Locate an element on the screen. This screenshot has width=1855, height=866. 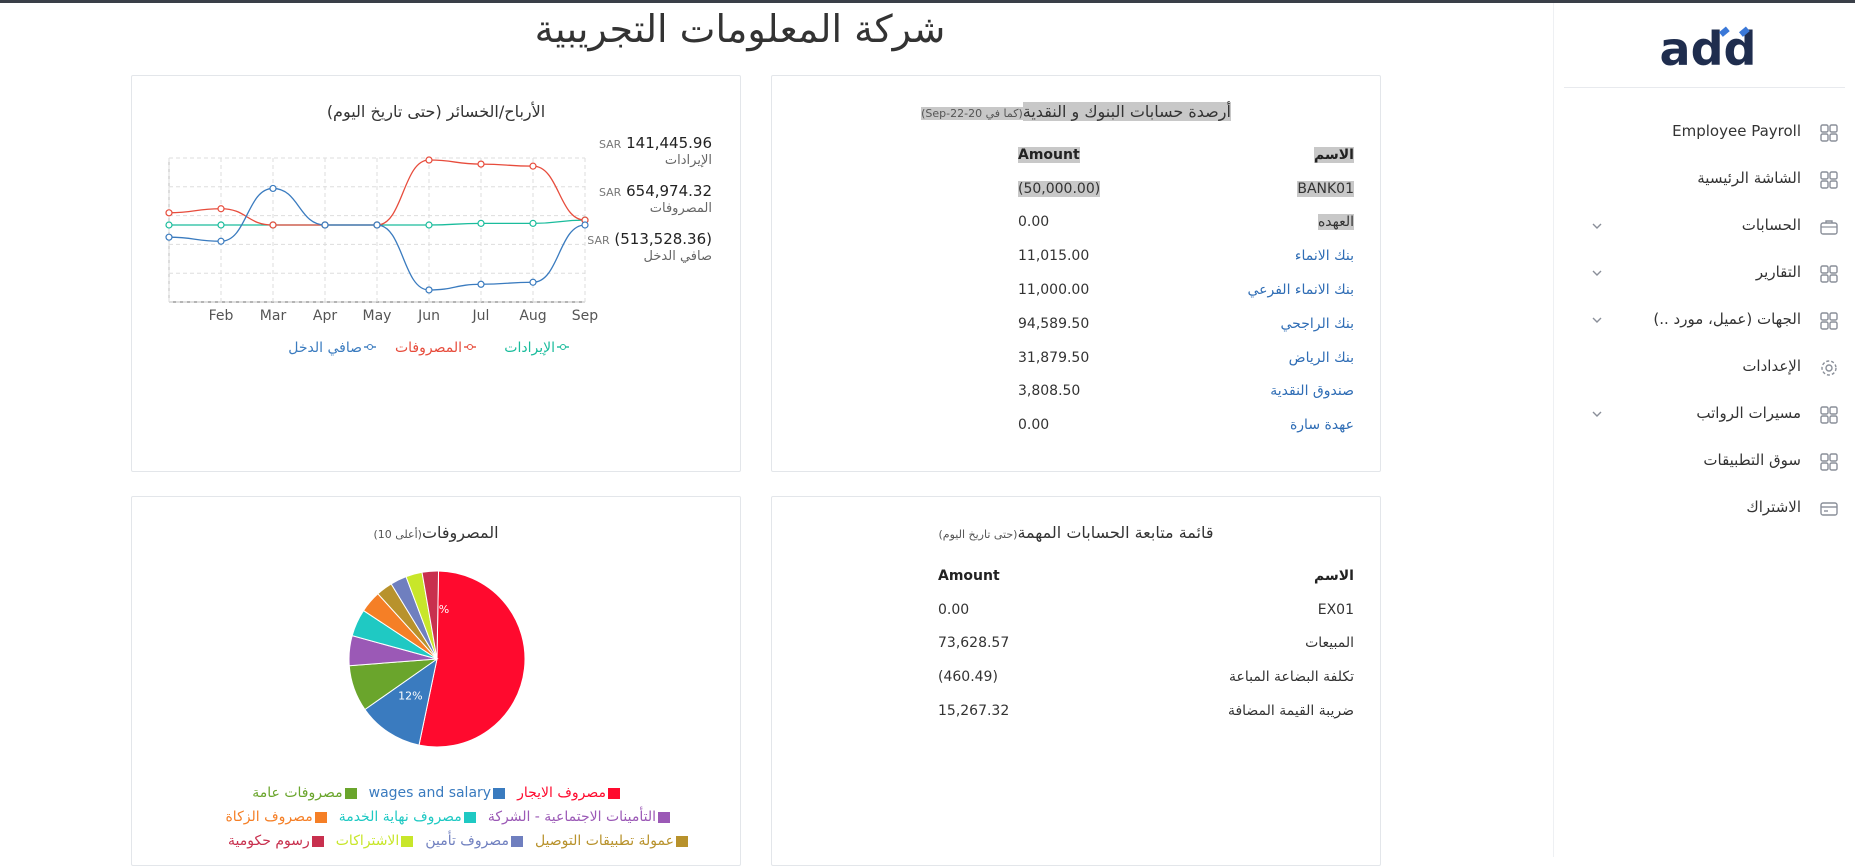
account-name: EX01 is located at coordinates (1335, 609).